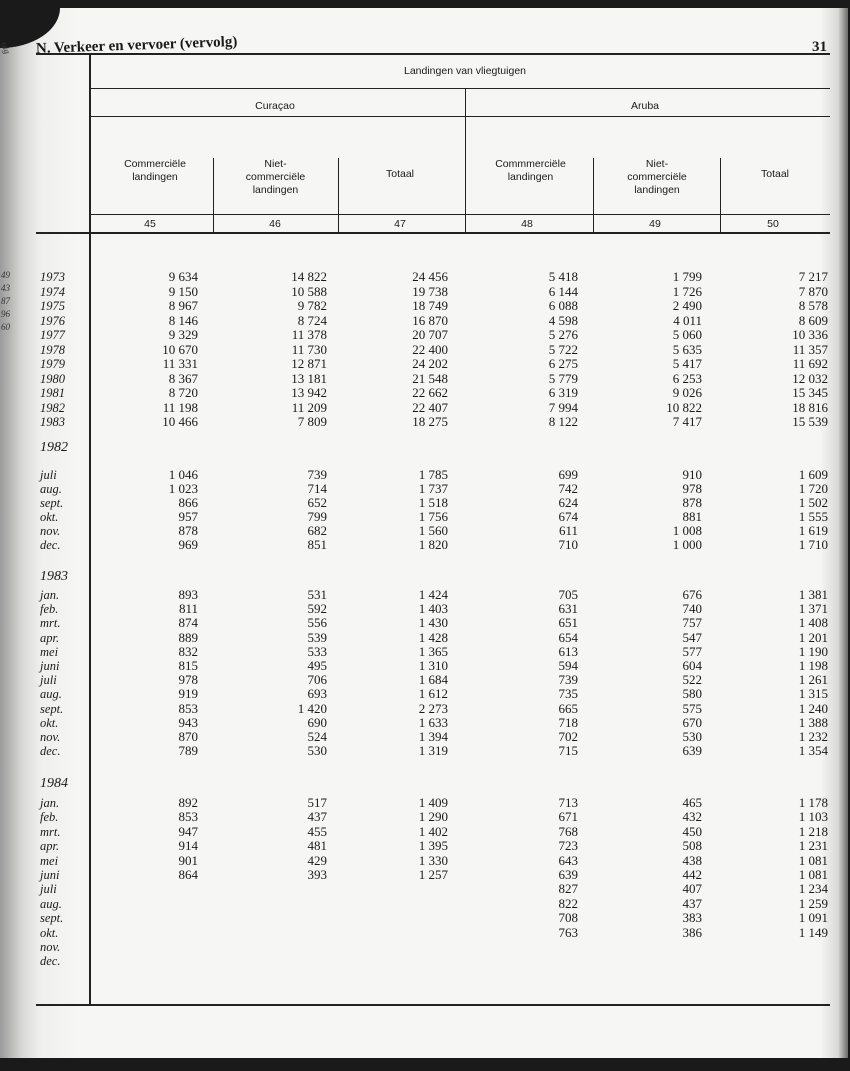 This screenshot has height=1071, width=850. Describe the element at coordinates (50, 961) in the screenshot. I see `row-label: dec.` at that location.